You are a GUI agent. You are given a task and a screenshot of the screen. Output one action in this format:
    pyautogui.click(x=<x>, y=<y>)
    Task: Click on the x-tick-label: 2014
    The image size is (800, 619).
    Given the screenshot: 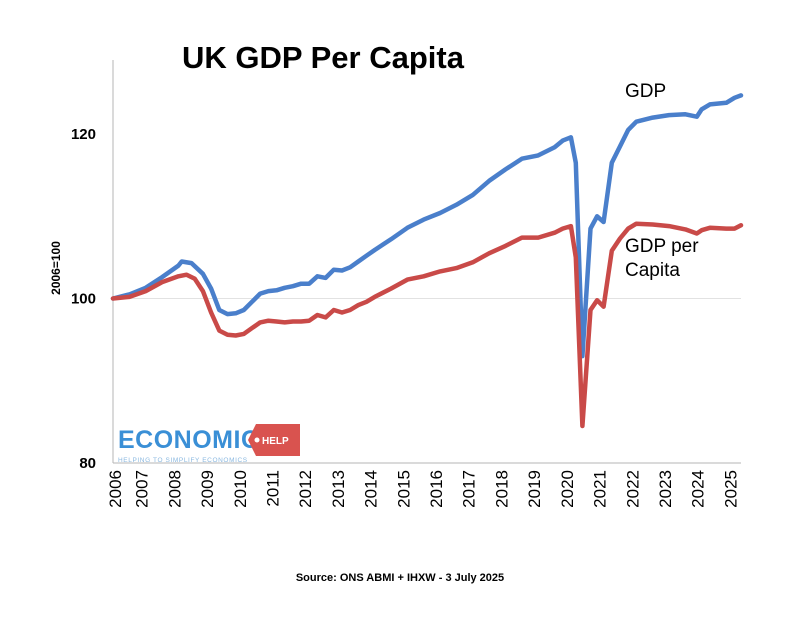 What is the action you would take?
    pyautogui.click(x=371, y=489)
    